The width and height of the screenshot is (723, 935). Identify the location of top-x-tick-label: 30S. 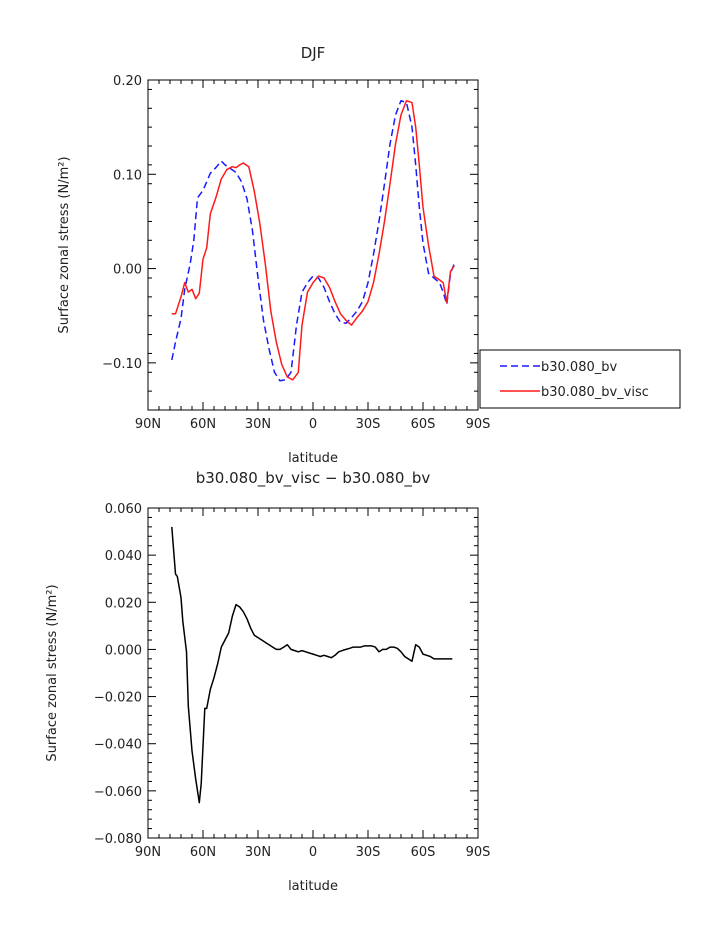
(368, 424).